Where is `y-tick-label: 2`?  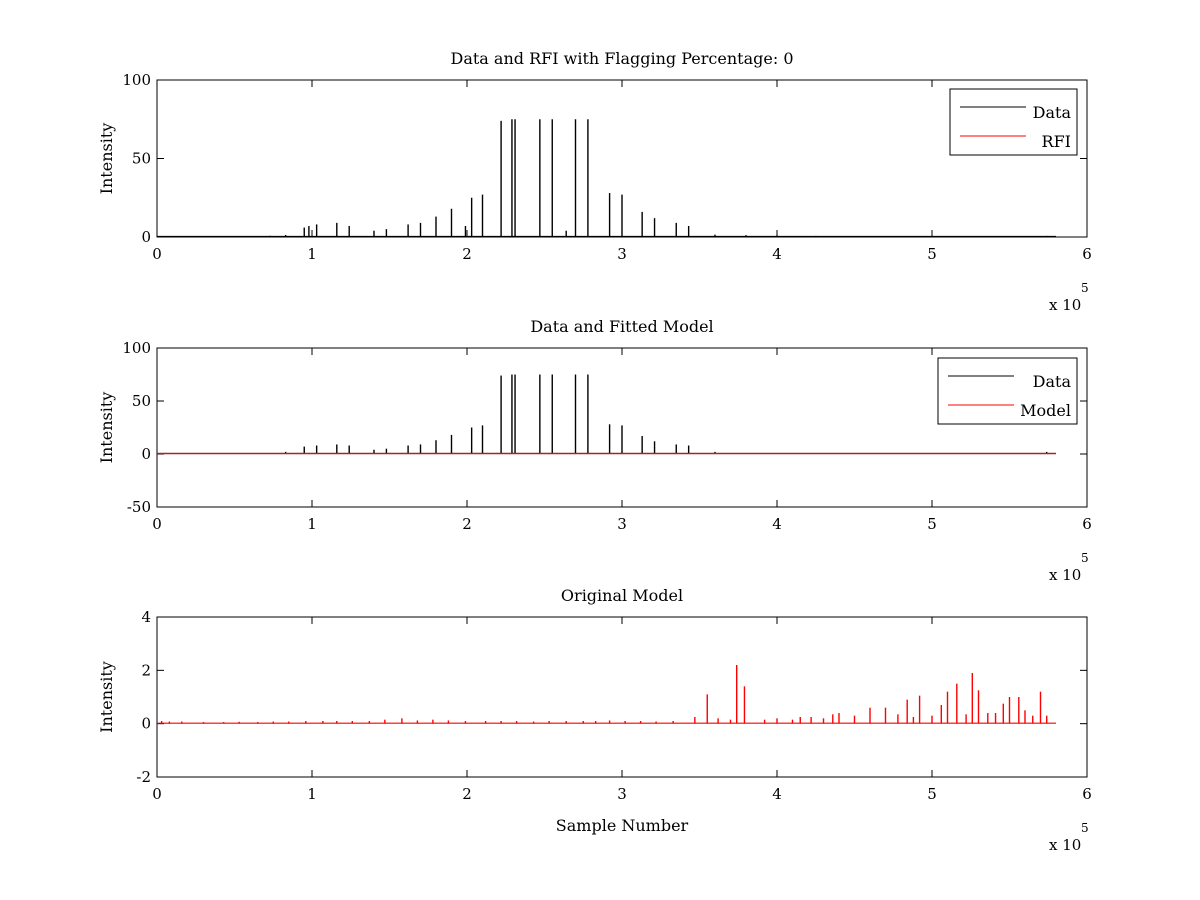
y-tick-label: 2 is located at coordinates (146, 670).